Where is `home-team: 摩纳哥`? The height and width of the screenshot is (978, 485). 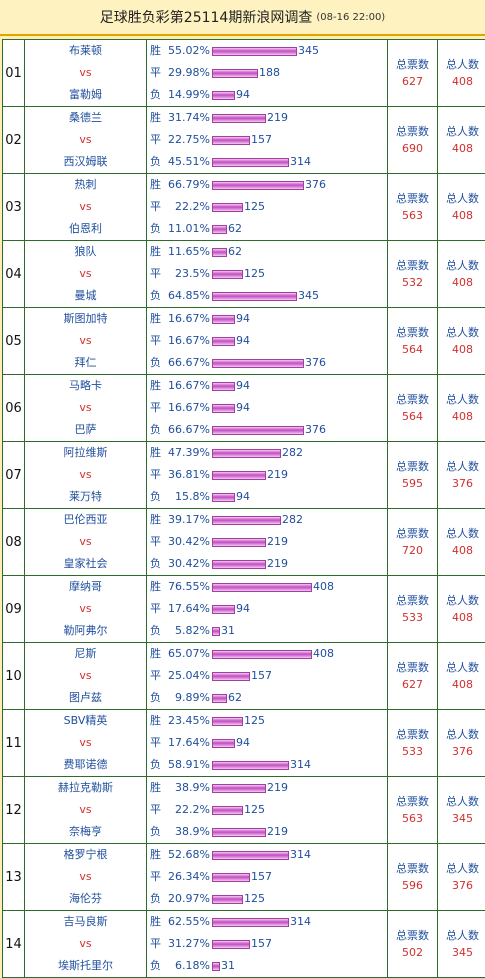 home-team: 摩纳哥 is located at coordinates (85, 587).